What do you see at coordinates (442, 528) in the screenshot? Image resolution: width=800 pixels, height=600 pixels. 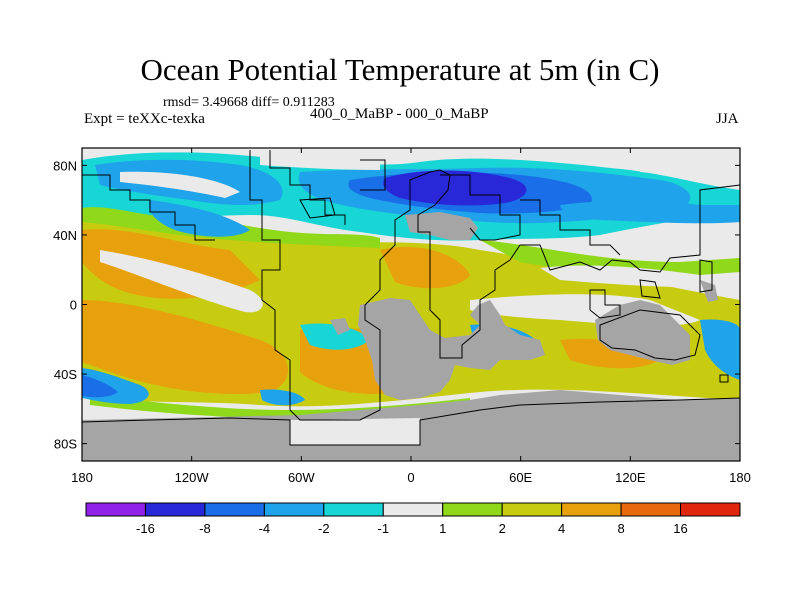 I see `colorbar-label: 1` at bounding box center [442, 528].